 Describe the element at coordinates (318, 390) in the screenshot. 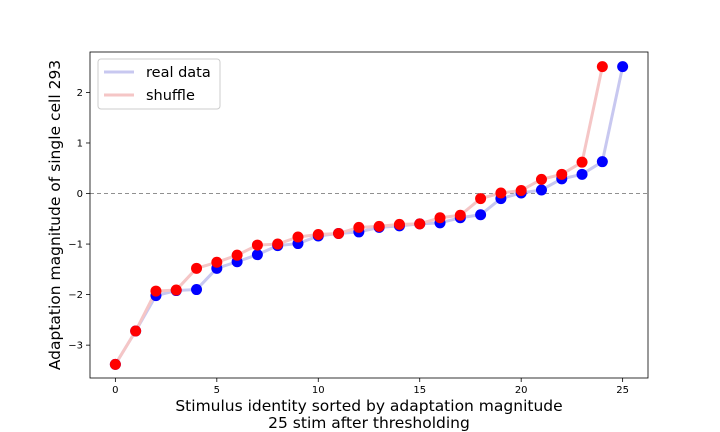

I see `x-tick-label: 10` at that location.